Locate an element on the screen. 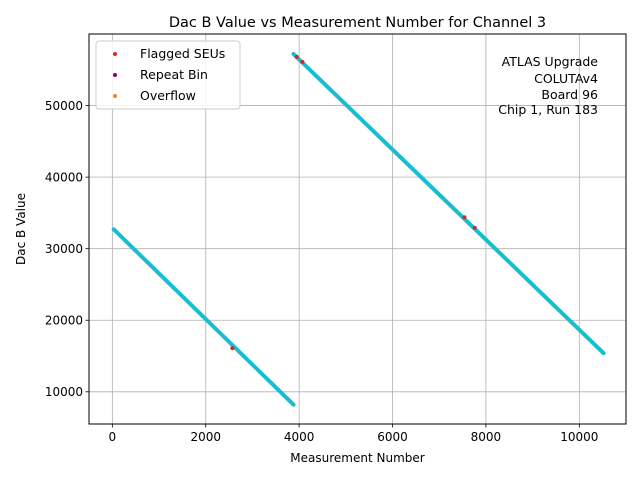  y-tick-label: 10000 is located at coordinates (64, 392).